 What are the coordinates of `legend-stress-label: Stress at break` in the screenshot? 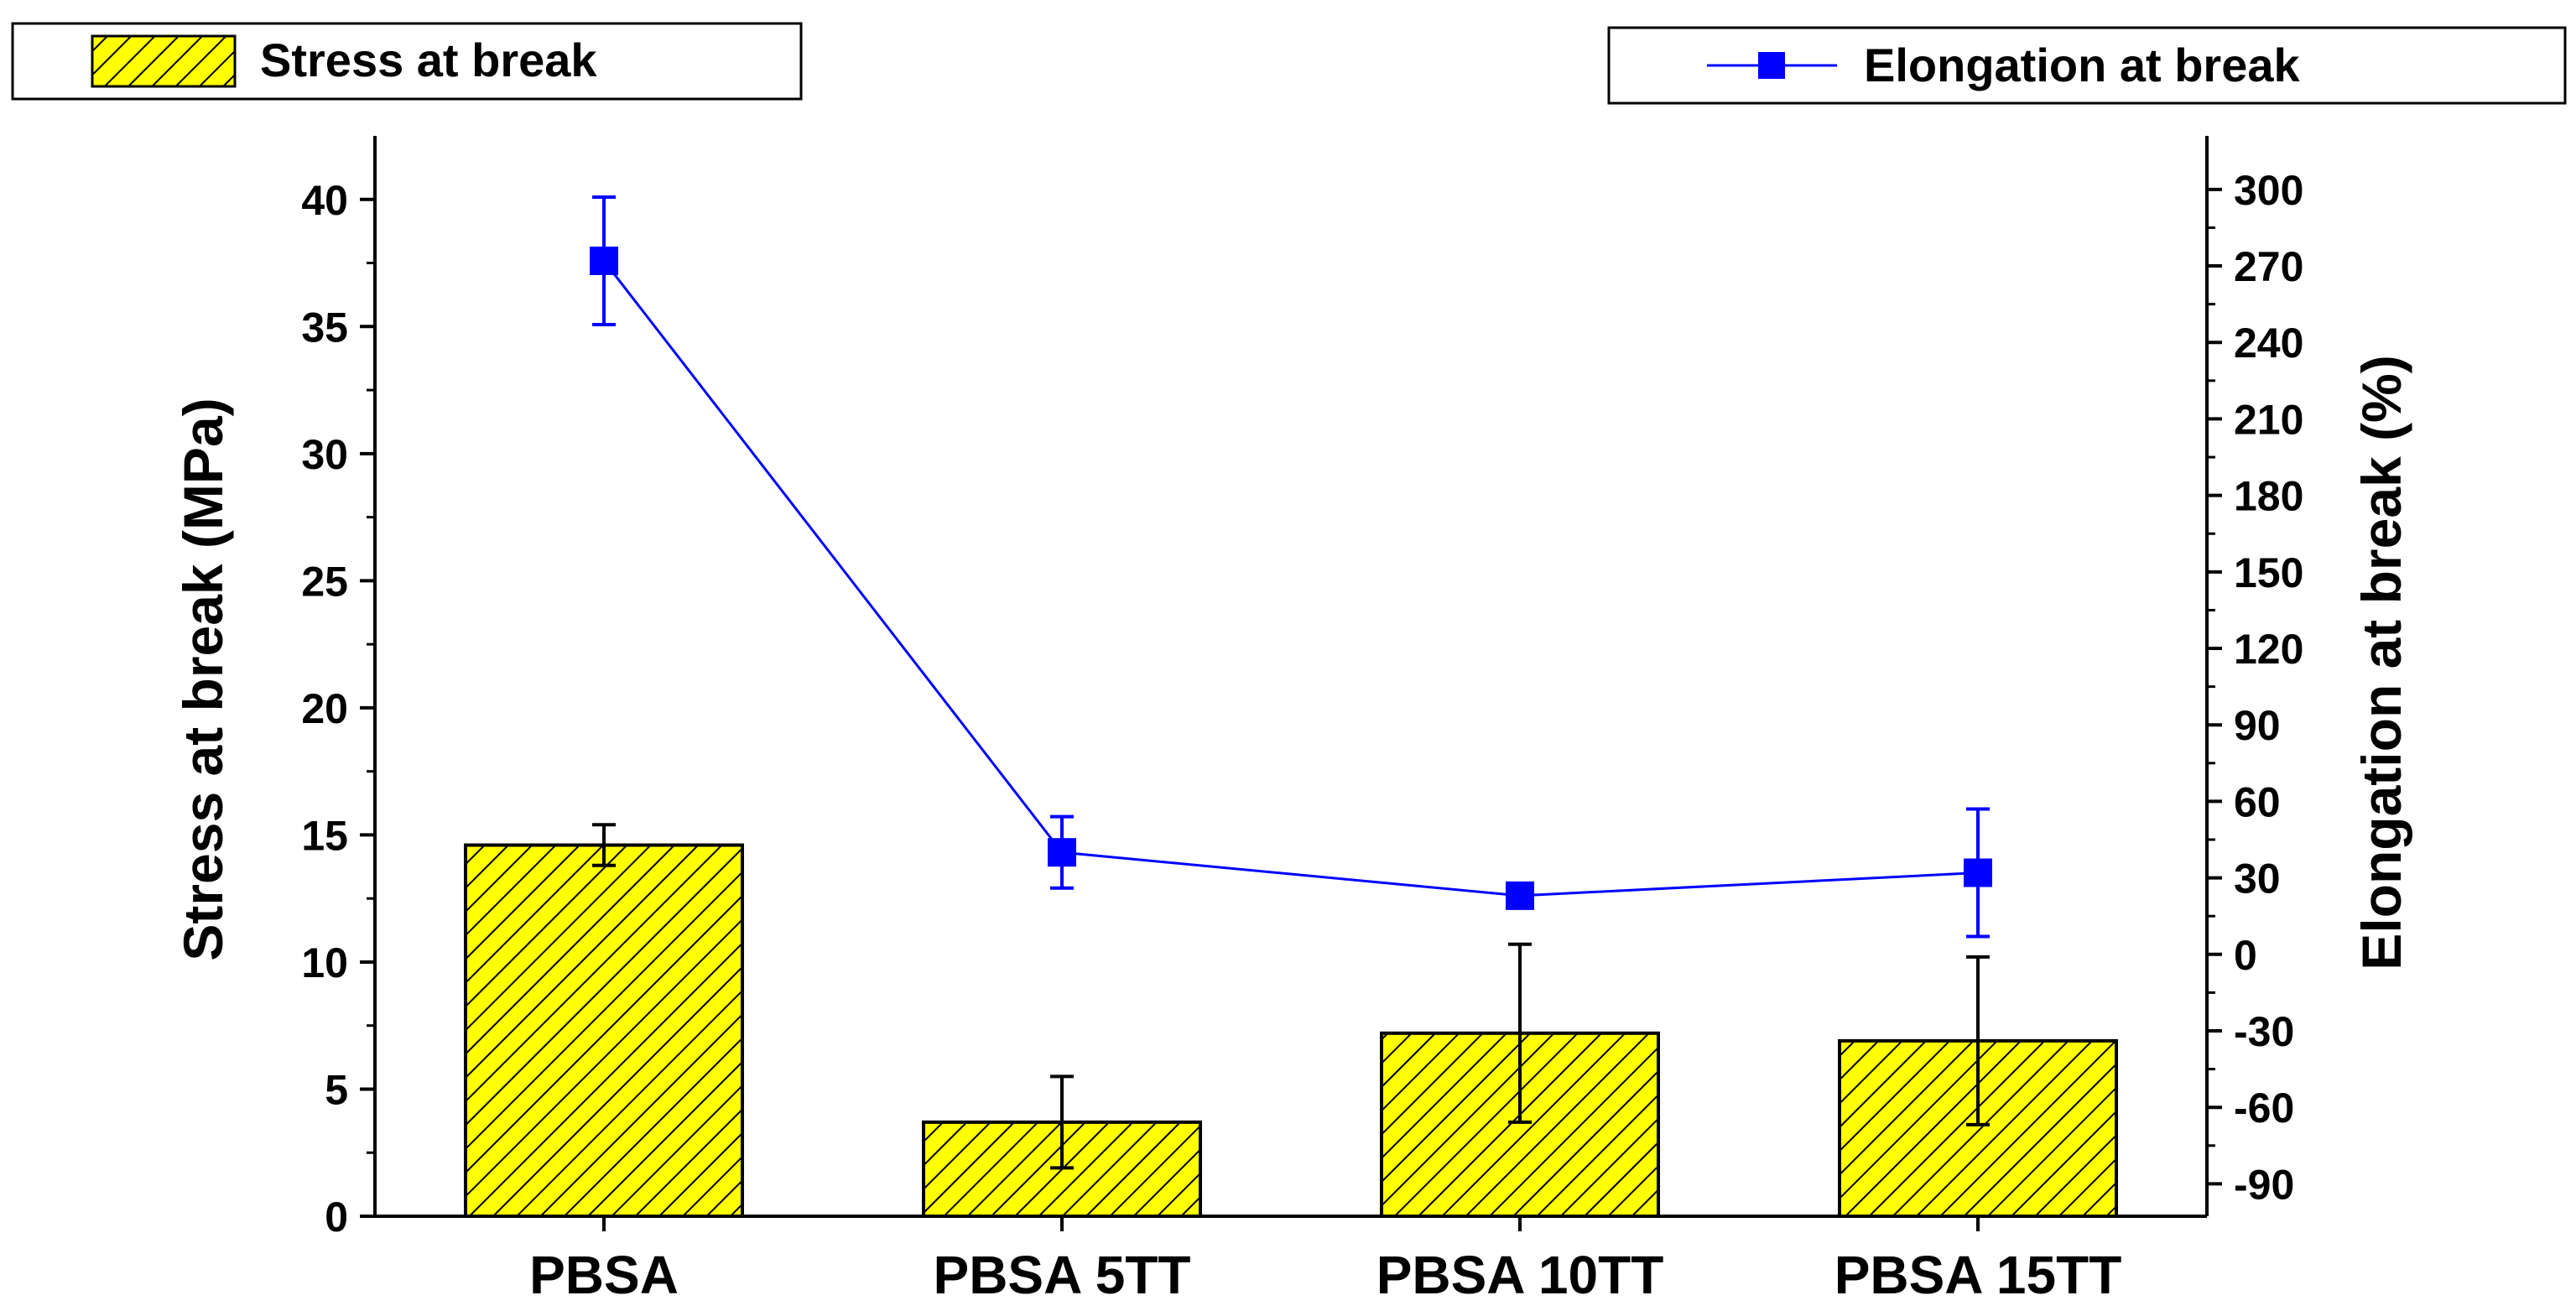 It's located at (428, 60).